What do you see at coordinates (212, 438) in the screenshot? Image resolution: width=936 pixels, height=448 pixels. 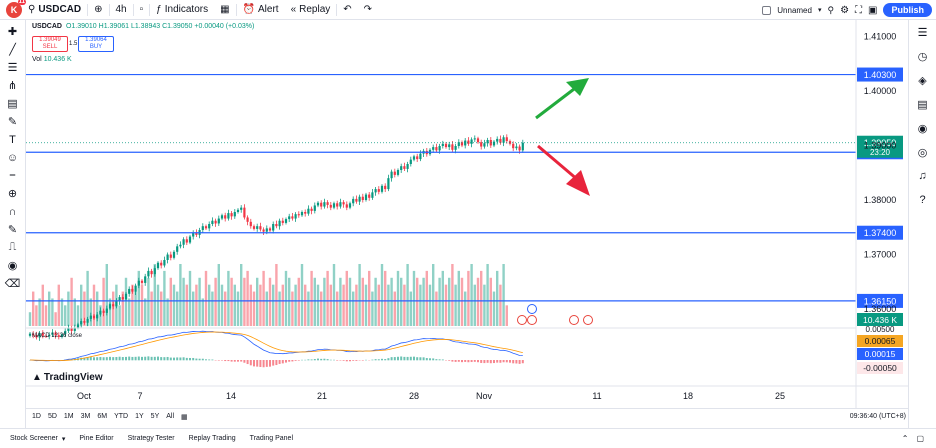 I see `bottom-tab: Replay Trading` at bounding box center [212, 438].